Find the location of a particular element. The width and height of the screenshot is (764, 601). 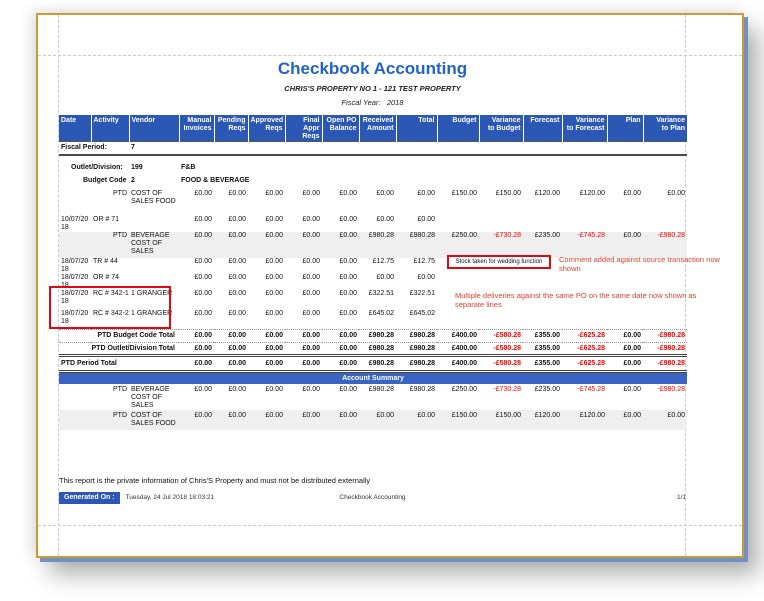

vendor-cell: 1 GRANGER is located at coordinates (152, 313).